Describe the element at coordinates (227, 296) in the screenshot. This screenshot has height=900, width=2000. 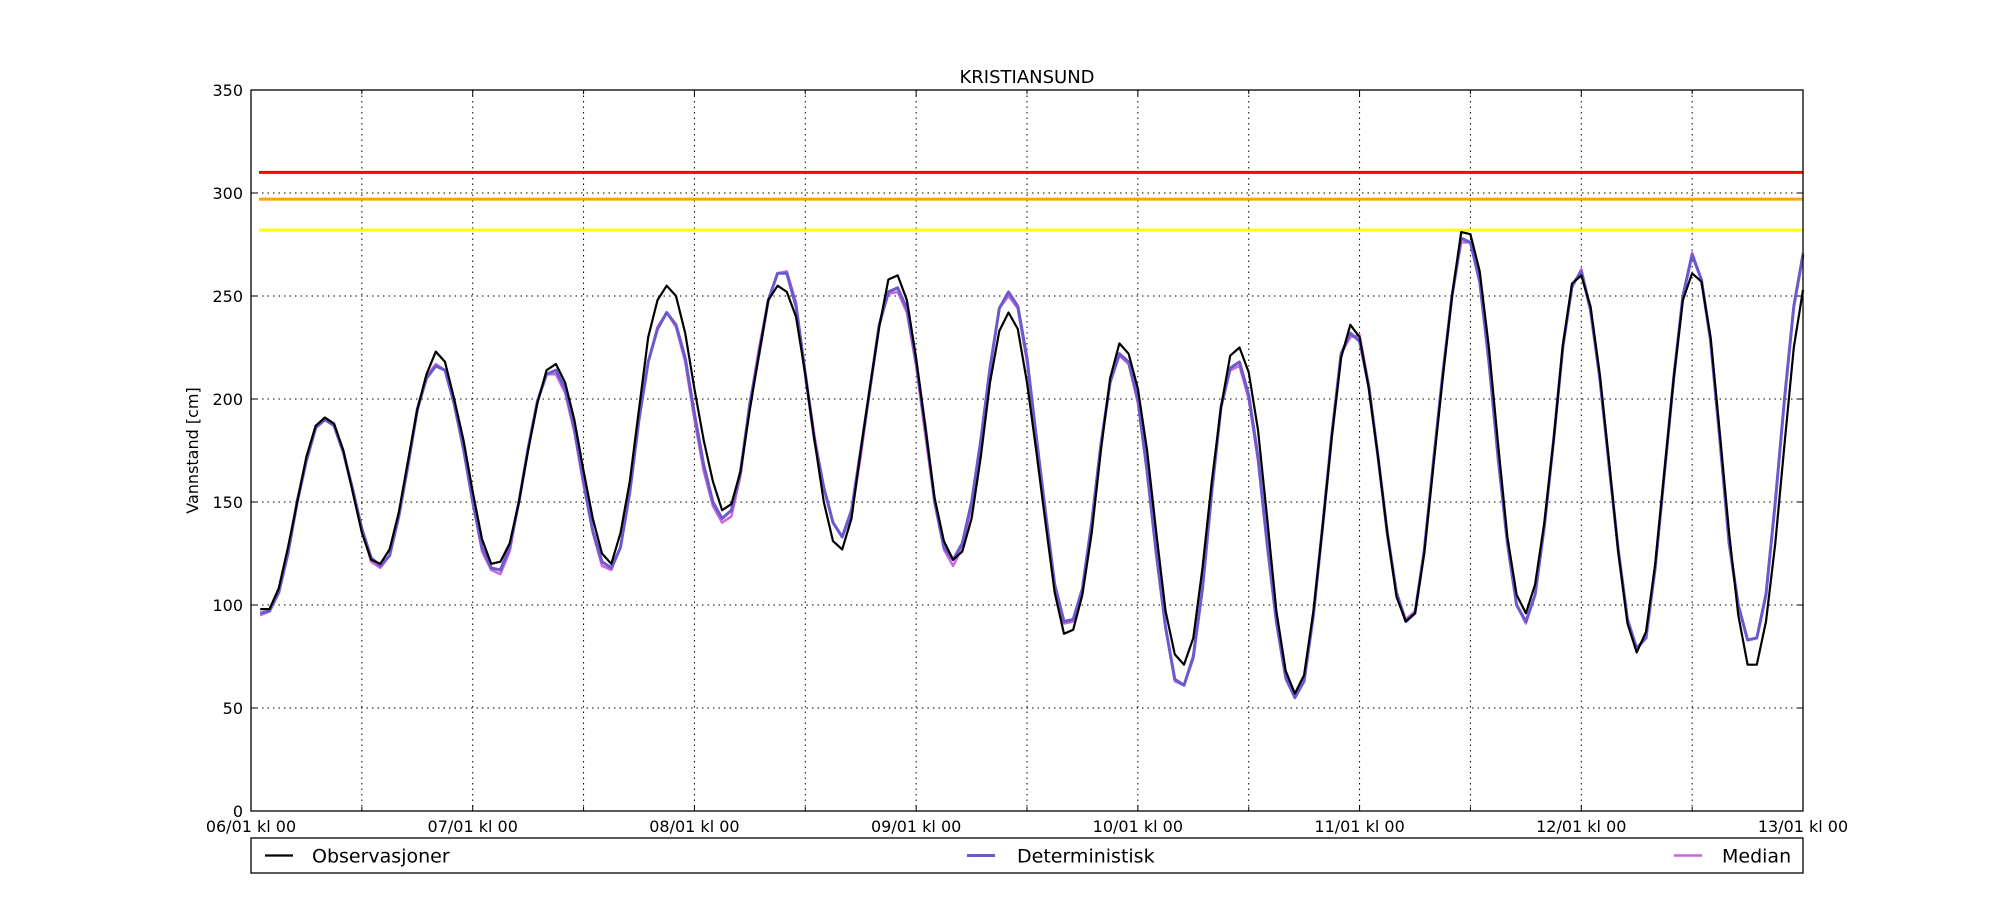
I see `y-tick-label: 250` at that location.